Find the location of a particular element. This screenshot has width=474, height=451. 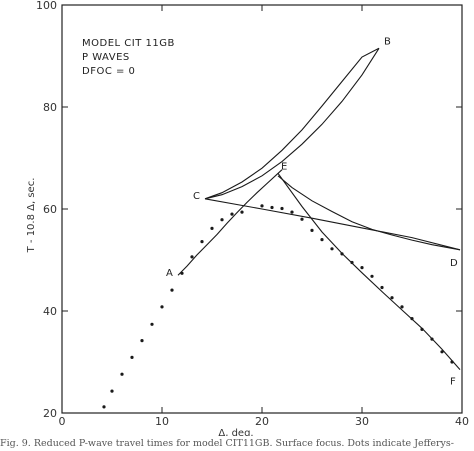

annotation-line: DFOC = 0 is located at coordinates (108, 71).